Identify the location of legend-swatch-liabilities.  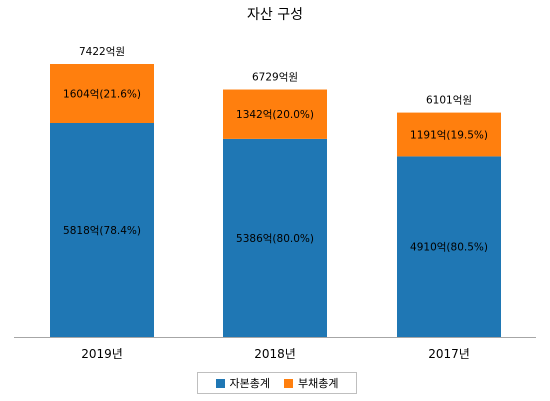
(288, 383).